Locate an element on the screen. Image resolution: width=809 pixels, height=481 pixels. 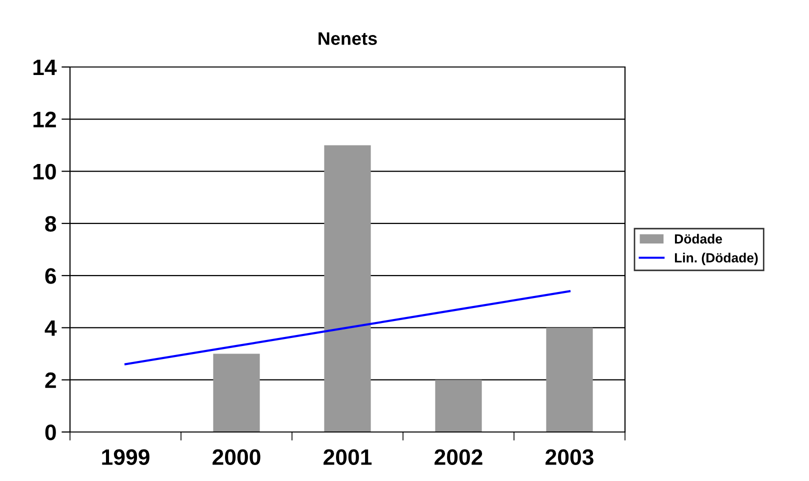
line-series is located at coordinates (347, 328).